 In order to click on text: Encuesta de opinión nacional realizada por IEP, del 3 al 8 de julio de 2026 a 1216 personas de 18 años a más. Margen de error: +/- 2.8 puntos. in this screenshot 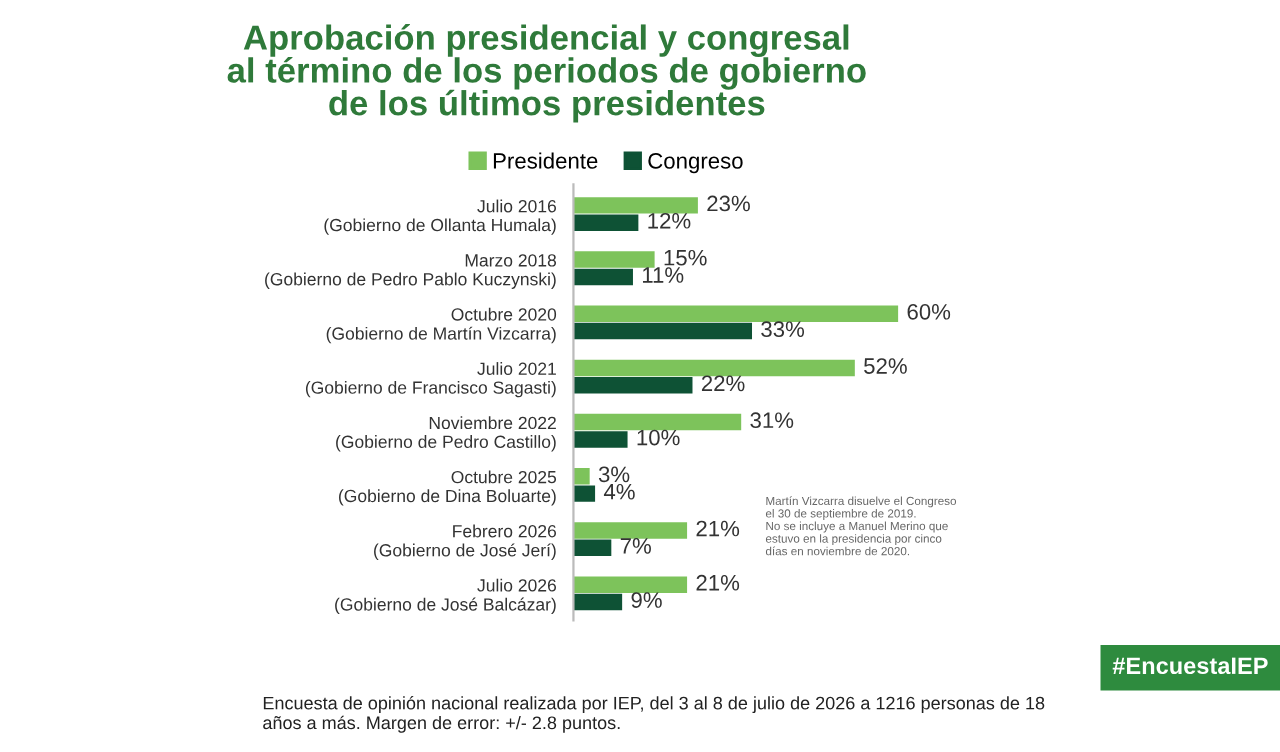, I will do `click(654, 714)`.